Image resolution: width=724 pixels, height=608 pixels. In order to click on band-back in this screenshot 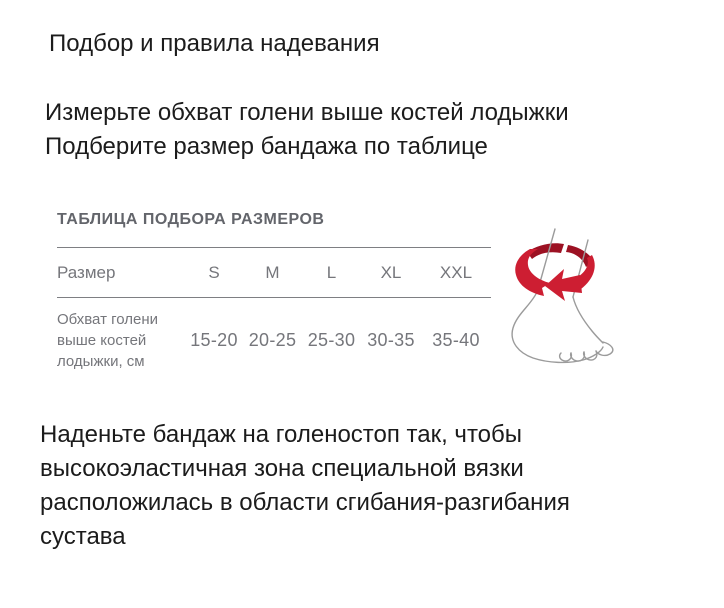, I will do `click(560, 255)`.